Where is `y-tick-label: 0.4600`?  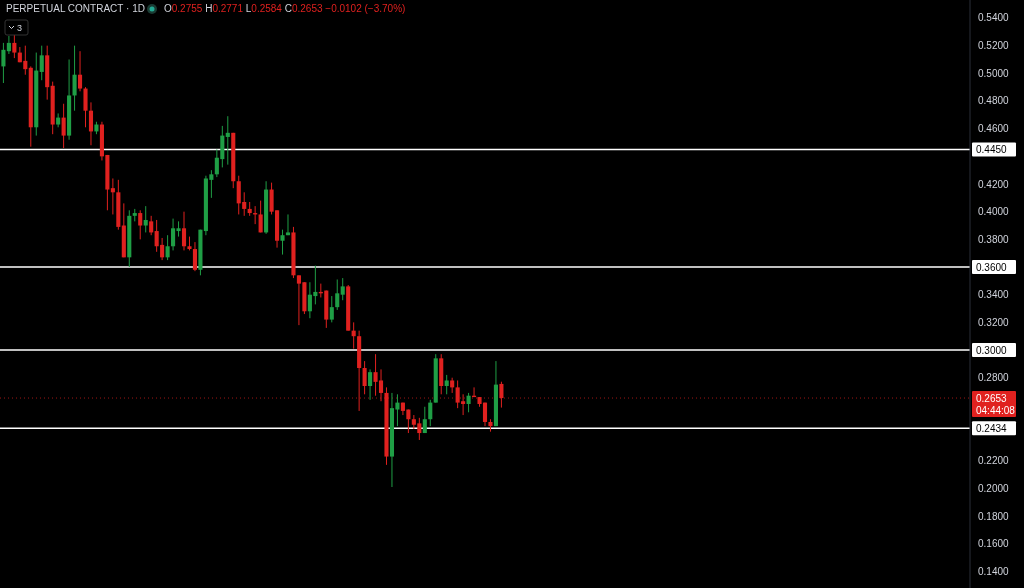 y-tick-label: 0.4600 is located at coordinates (994, 129).